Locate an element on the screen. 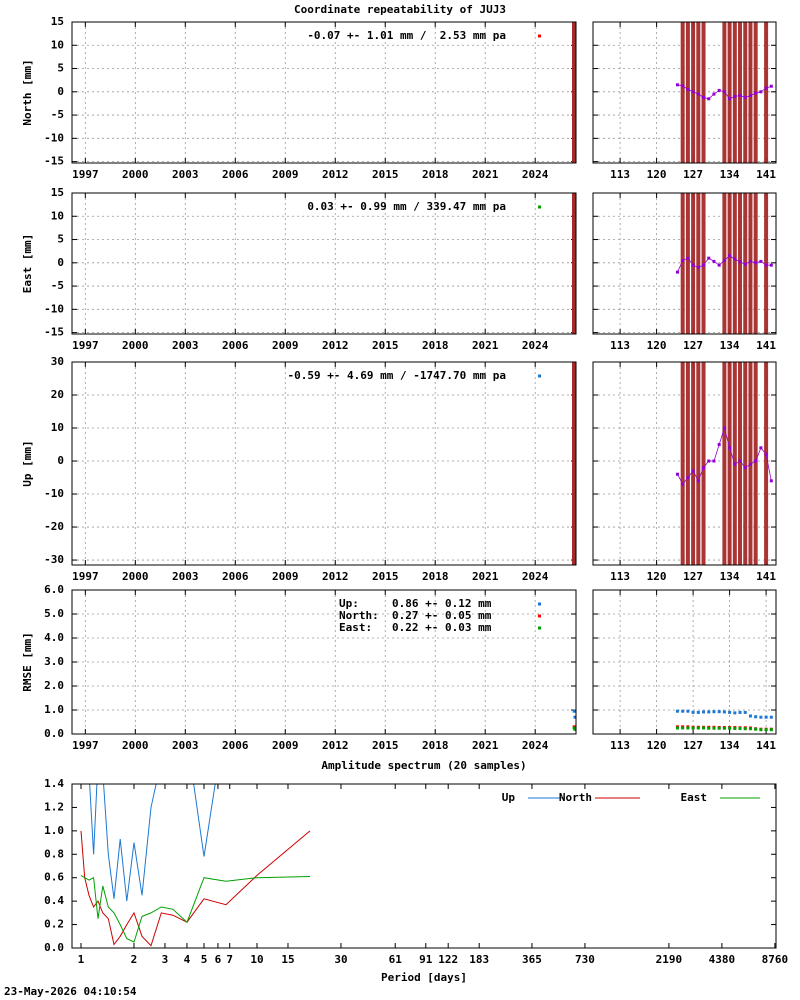 Image resolution: width=800 pixels, height=1000 pixels. x-tick-label: 3 is located at coordinates (165, 959).